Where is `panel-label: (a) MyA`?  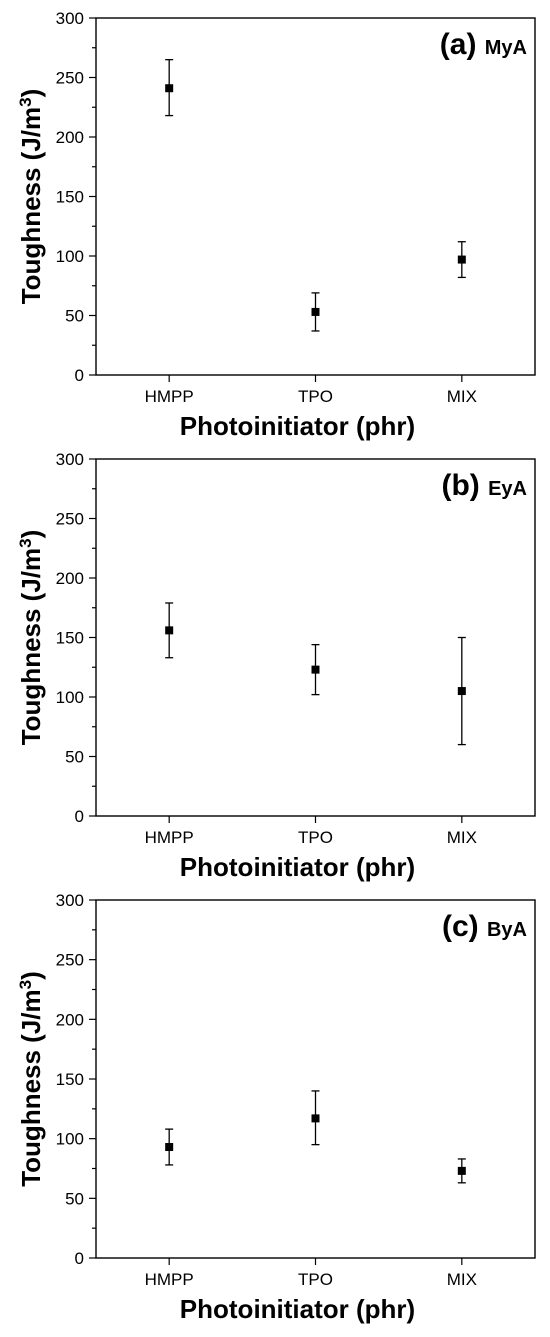
panel-label: (a) MyA is located at coordinates (483, 44).